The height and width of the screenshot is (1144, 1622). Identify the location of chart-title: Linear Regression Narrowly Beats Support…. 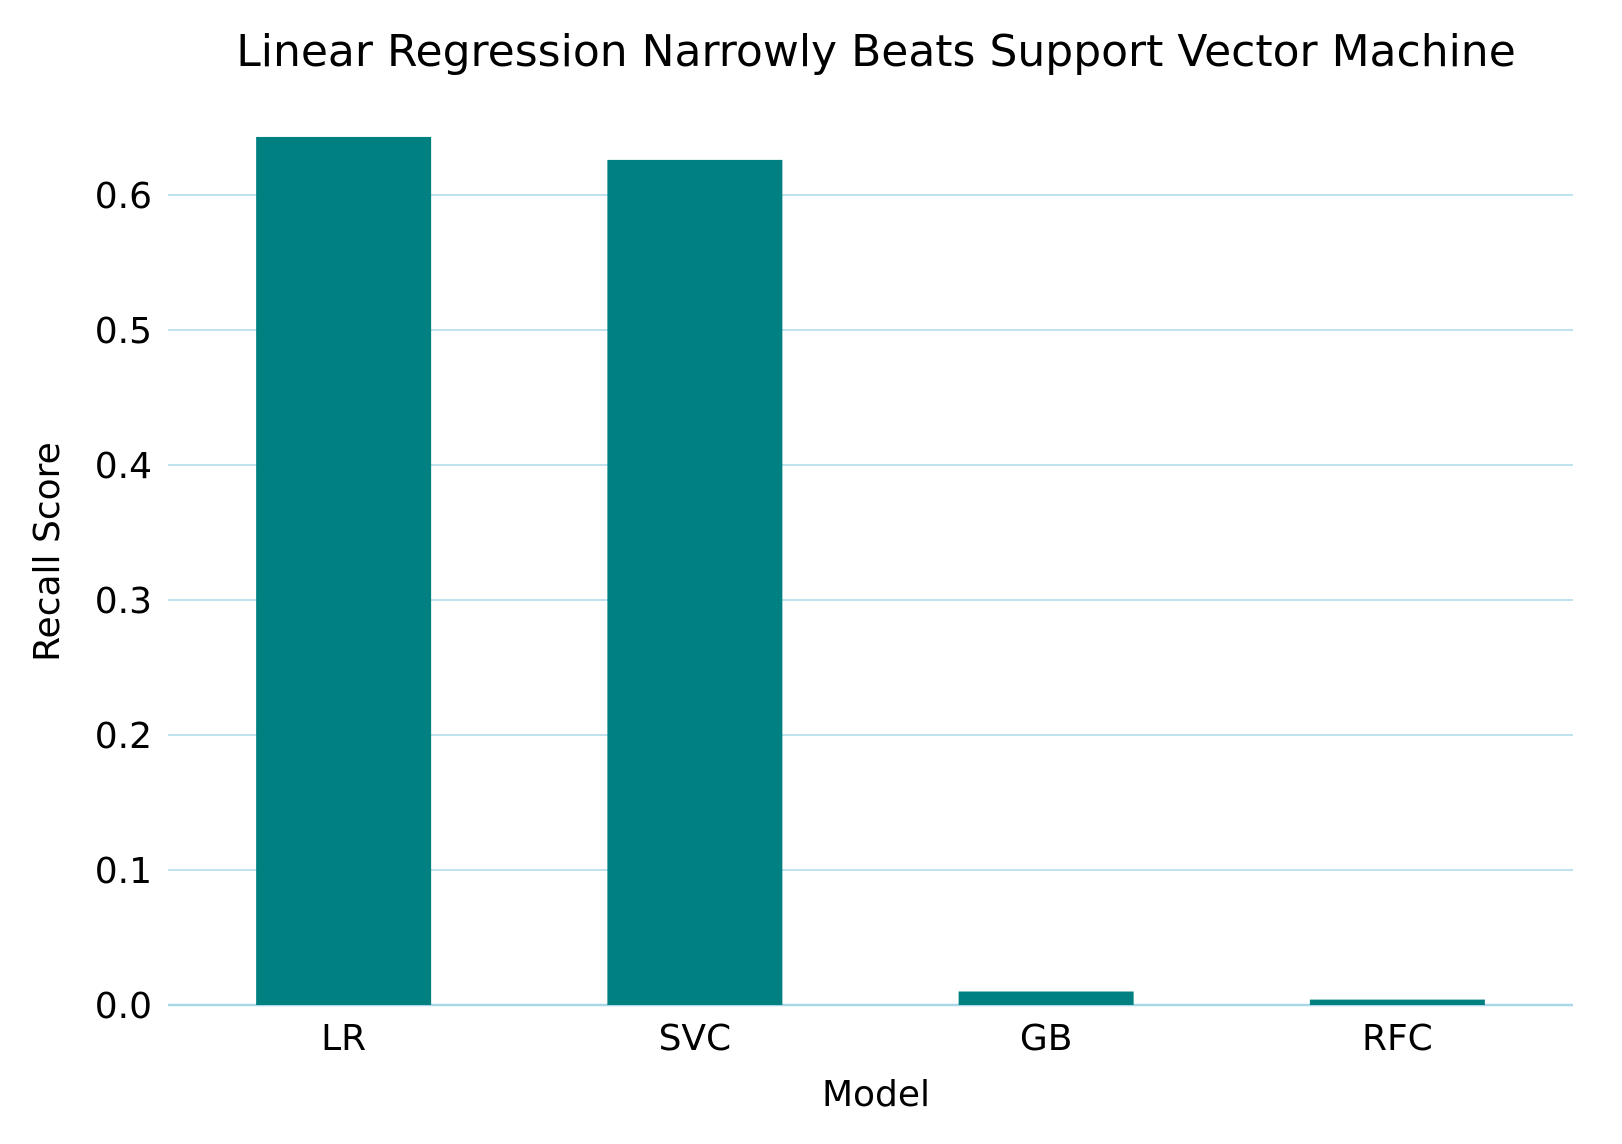
(876, 51).